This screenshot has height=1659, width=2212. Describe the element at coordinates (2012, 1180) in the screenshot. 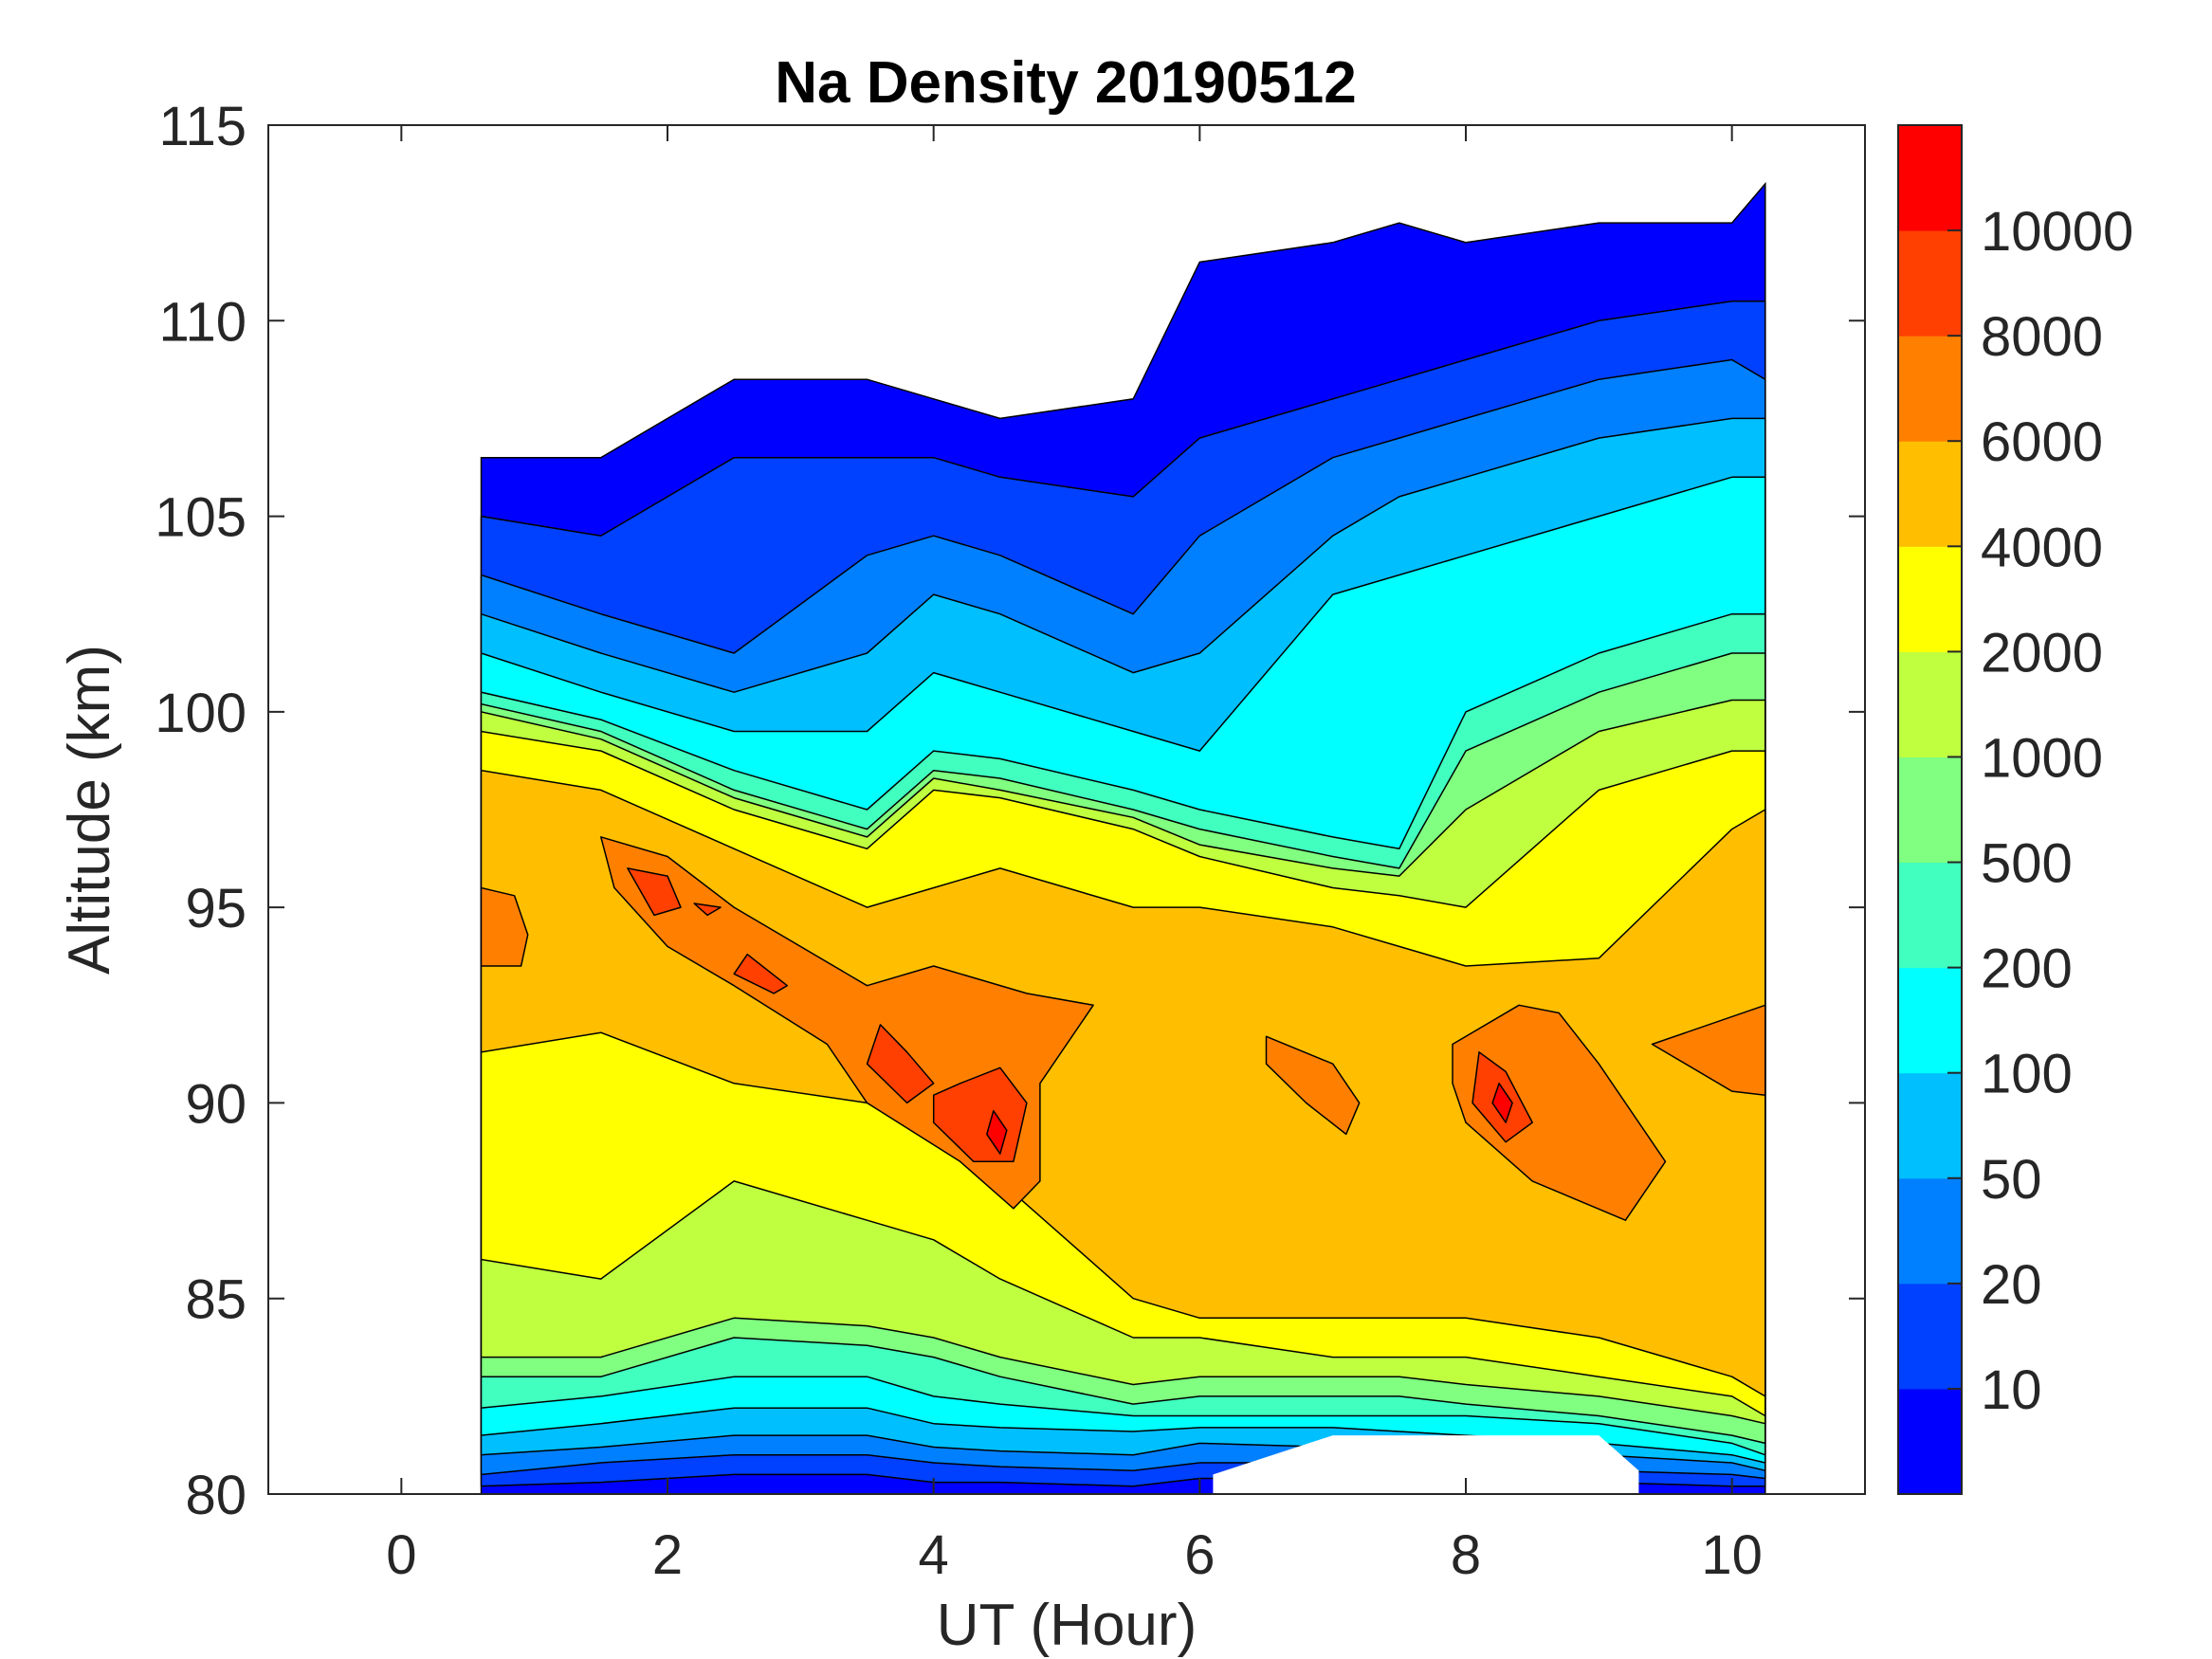

I see `colorbar-tick-label: 50` at that location.